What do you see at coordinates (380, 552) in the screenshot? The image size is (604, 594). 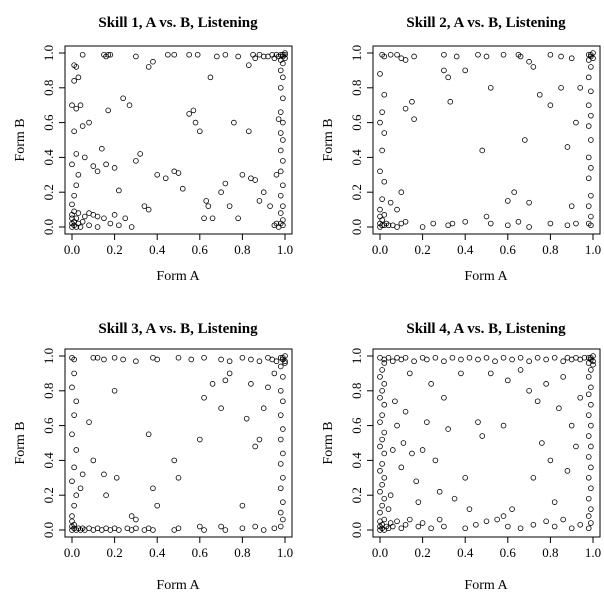 I see `x-tick-label: 0.0` at bounding box center [380, 552].